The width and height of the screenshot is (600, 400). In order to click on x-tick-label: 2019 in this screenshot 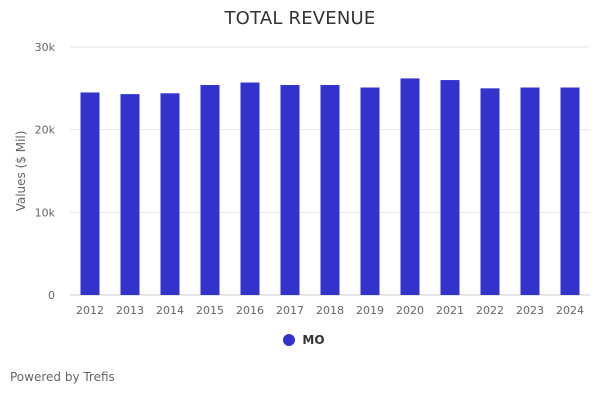, I will do `click(370, 310)`.